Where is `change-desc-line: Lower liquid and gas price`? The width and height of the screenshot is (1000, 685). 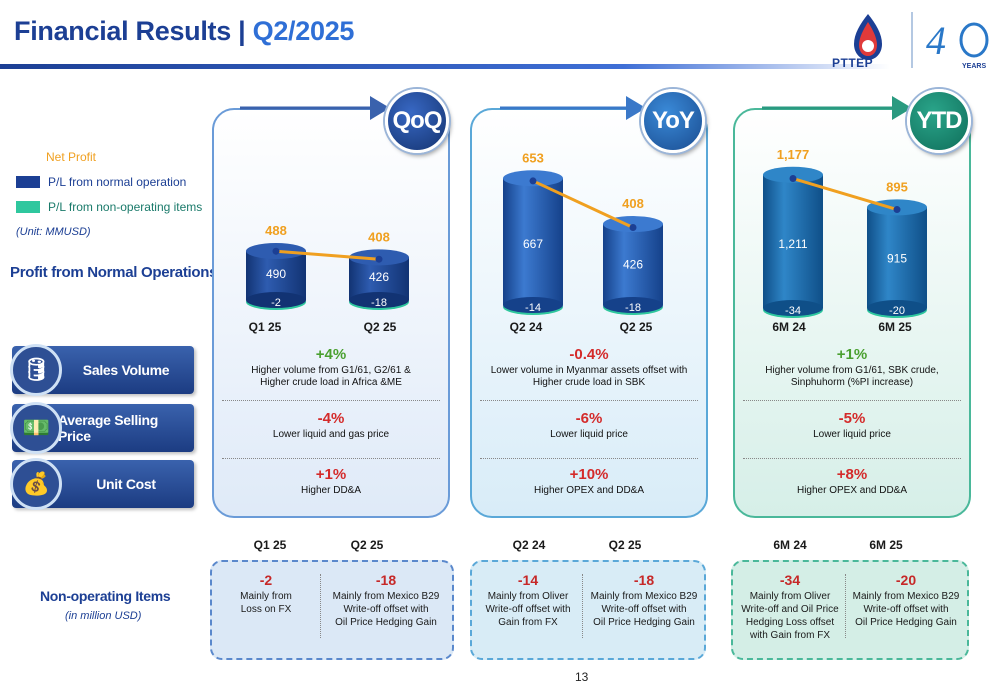 change-desc-line: Lower liquid and gas price is located at coordinates (331, 434).